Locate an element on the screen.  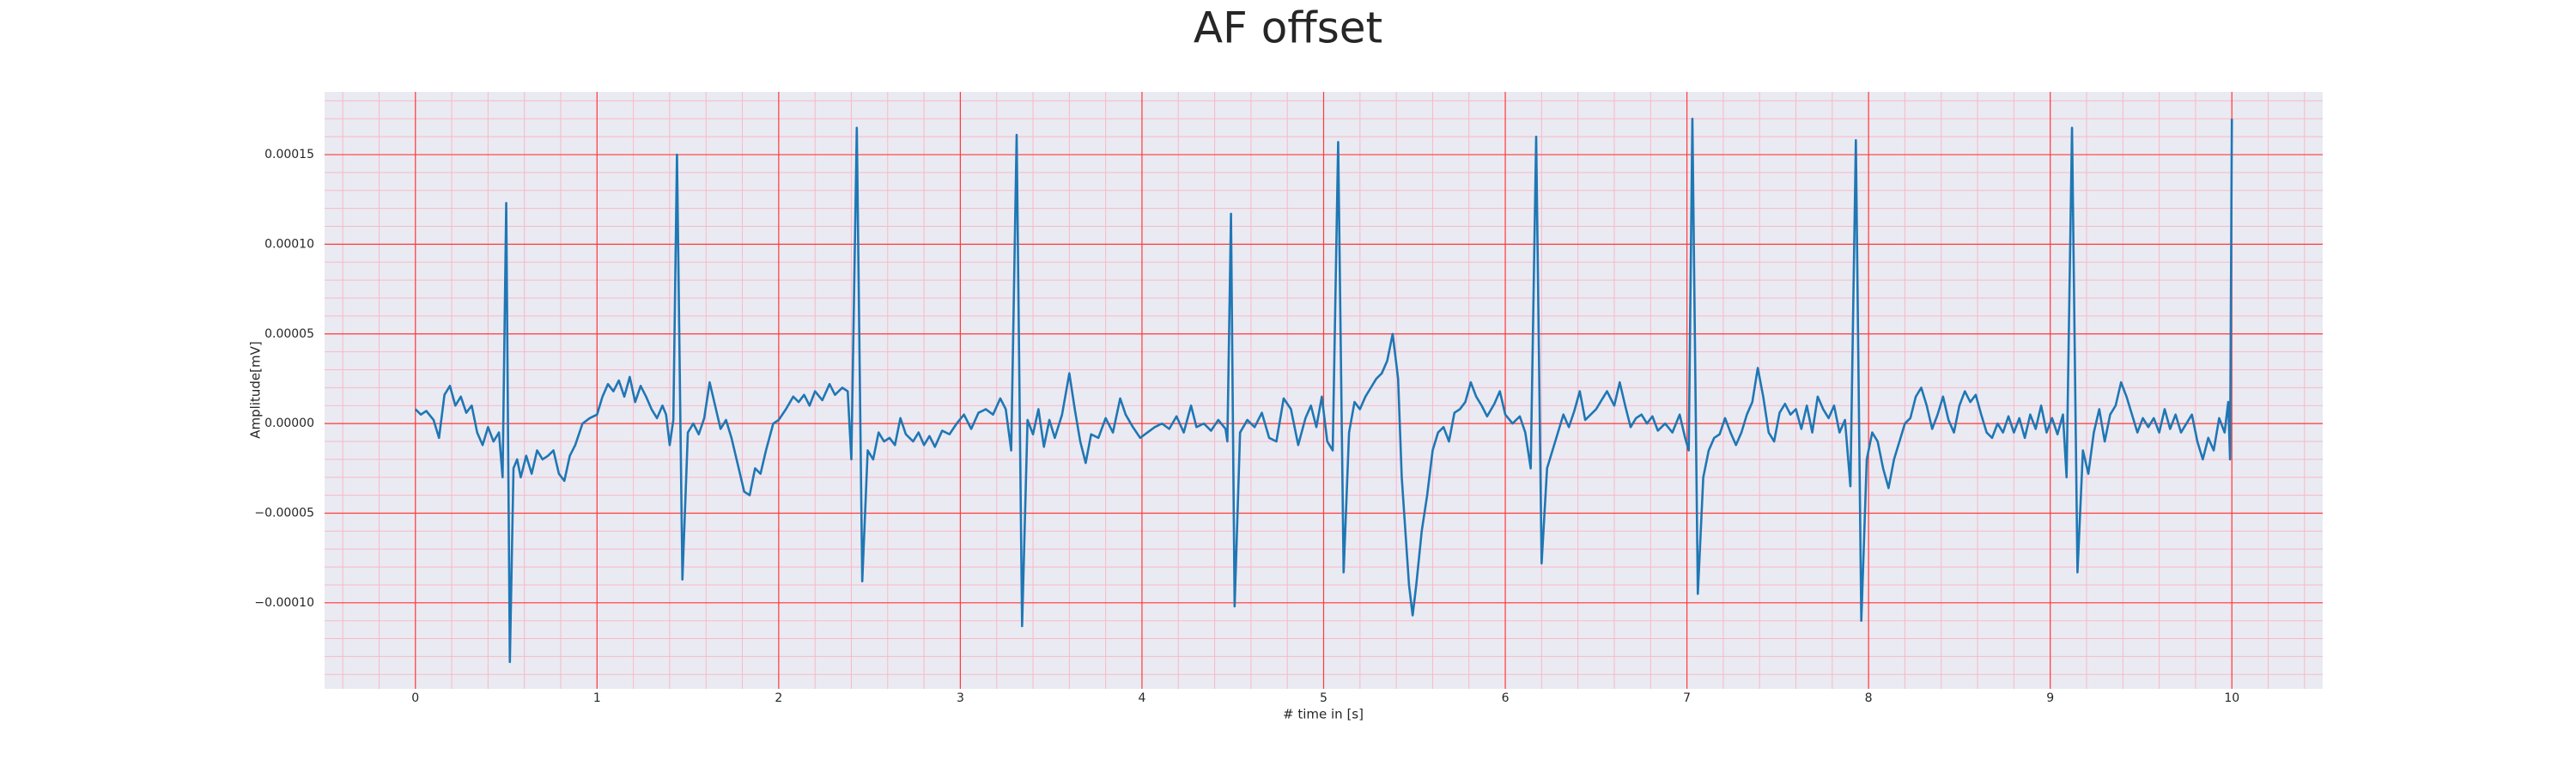
x-tick-label: 7 is located at coordinates (1687, 698).